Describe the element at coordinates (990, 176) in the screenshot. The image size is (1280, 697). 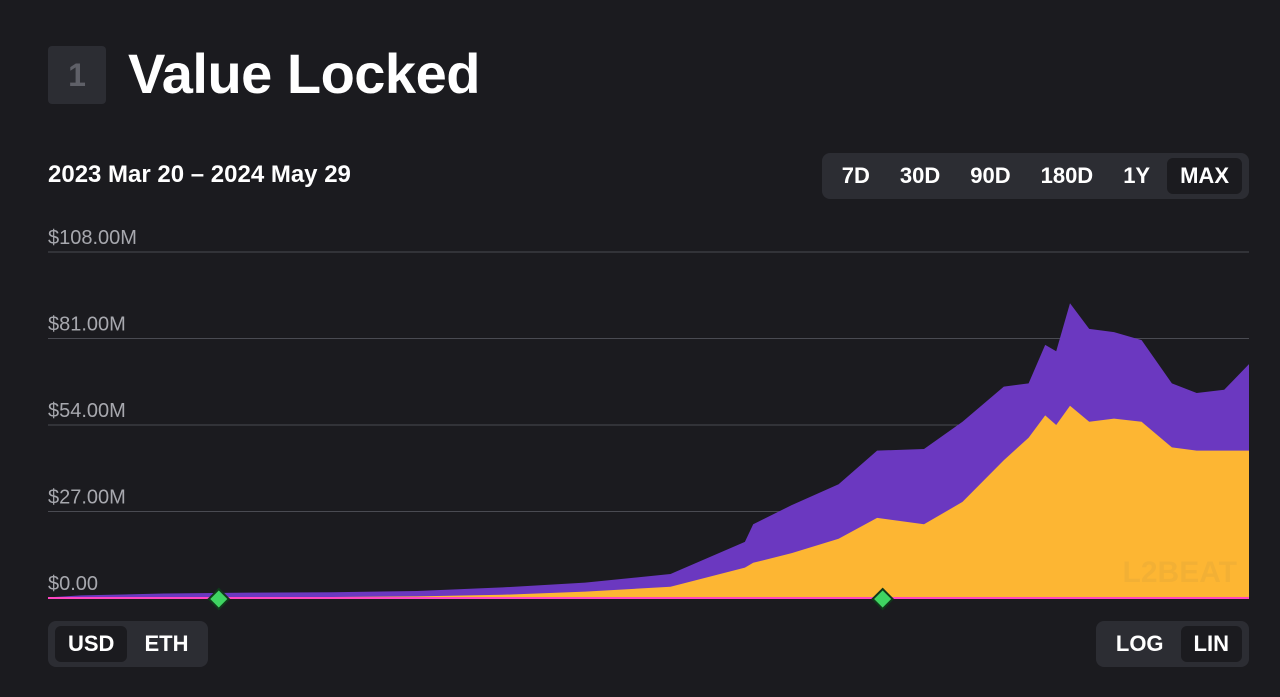
I see `range-90d-button: 90D` at that location.